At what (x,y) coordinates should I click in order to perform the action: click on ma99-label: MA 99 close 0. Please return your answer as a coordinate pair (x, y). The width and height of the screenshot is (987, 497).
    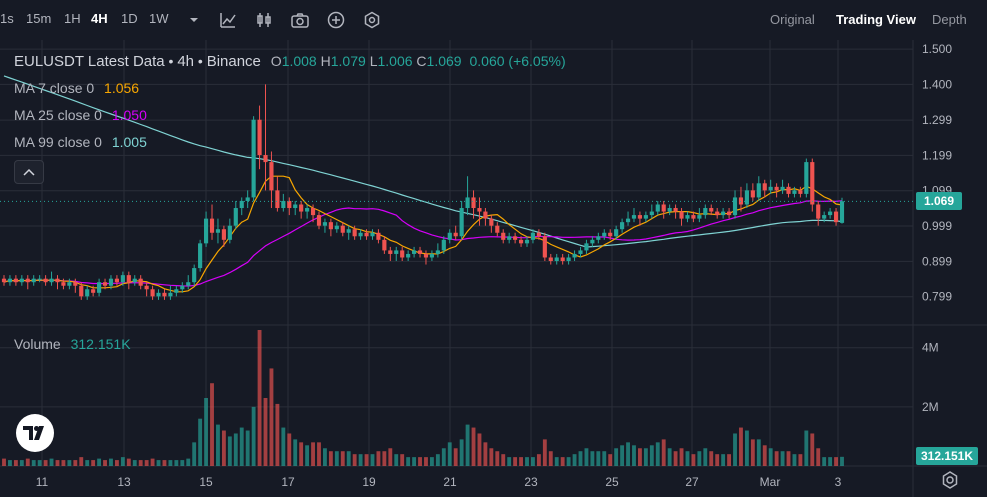
    Looking at the image, I should click on (58, 142).